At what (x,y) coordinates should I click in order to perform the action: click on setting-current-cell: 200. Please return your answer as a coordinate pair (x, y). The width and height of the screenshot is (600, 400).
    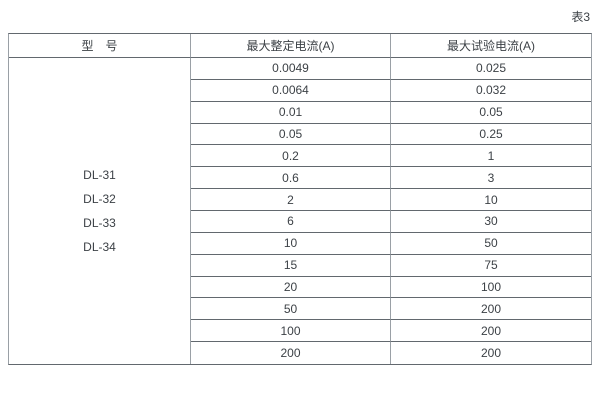
    Looking at the image, I should click on (291, 353).